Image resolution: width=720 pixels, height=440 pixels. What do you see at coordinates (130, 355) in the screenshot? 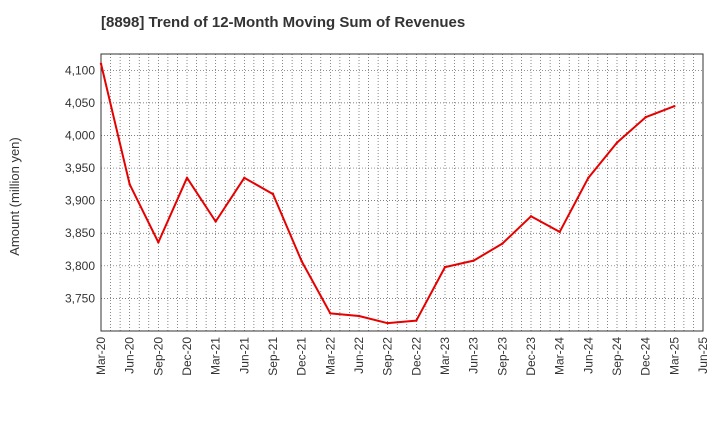
I see `x-tick-label: Jun-20` at bounding box center [130, 355].